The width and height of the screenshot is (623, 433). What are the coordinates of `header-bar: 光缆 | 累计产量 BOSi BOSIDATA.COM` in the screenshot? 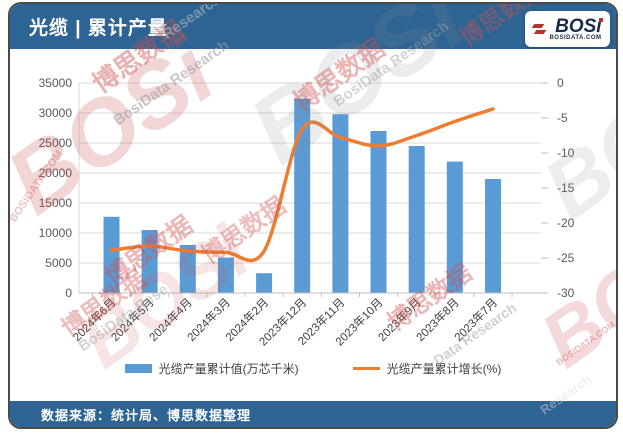 It's located at (313, 26).